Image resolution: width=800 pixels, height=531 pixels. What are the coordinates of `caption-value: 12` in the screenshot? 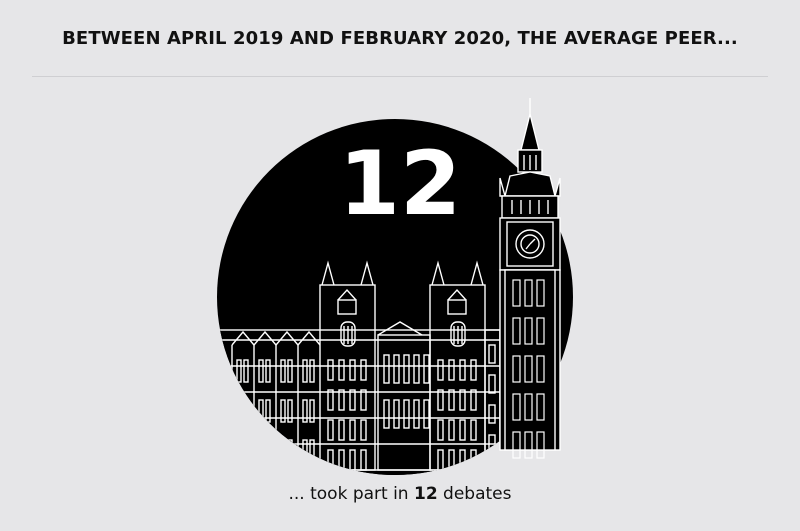 It's located at (425, 494).